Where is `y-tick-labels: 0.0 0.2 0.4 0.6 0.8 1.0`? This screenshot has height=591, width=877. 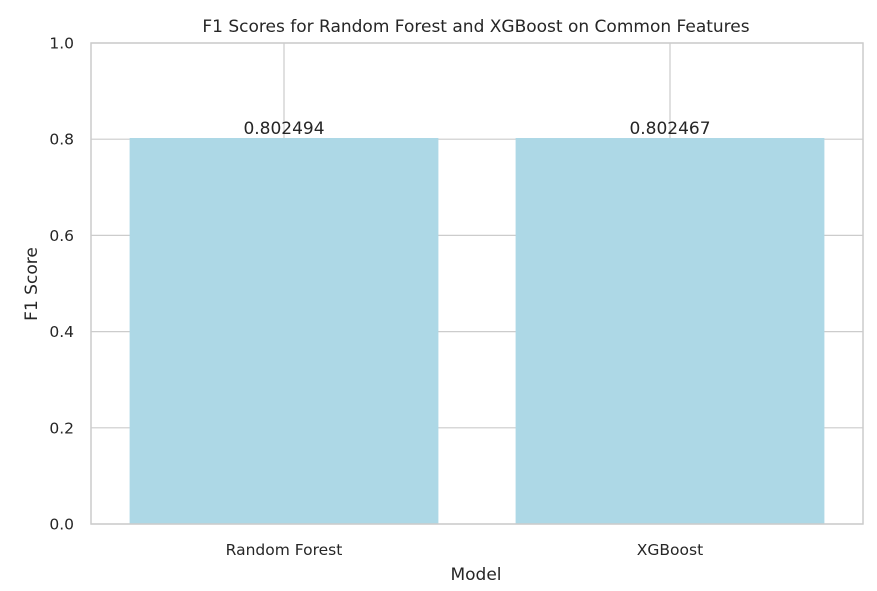 y-tick-labels: 0.0 0.2 0.4 0.6 0.8 1.0 is located at coordinates (61, 284).